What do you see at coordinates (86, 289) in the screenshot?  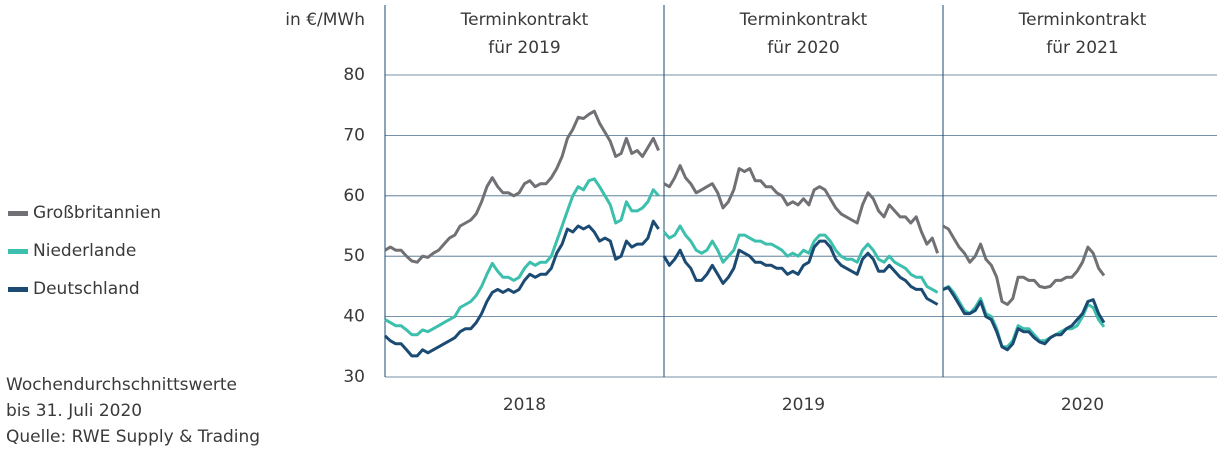 I see `legend-label: Deutschland` at bounding box center [86, 289].